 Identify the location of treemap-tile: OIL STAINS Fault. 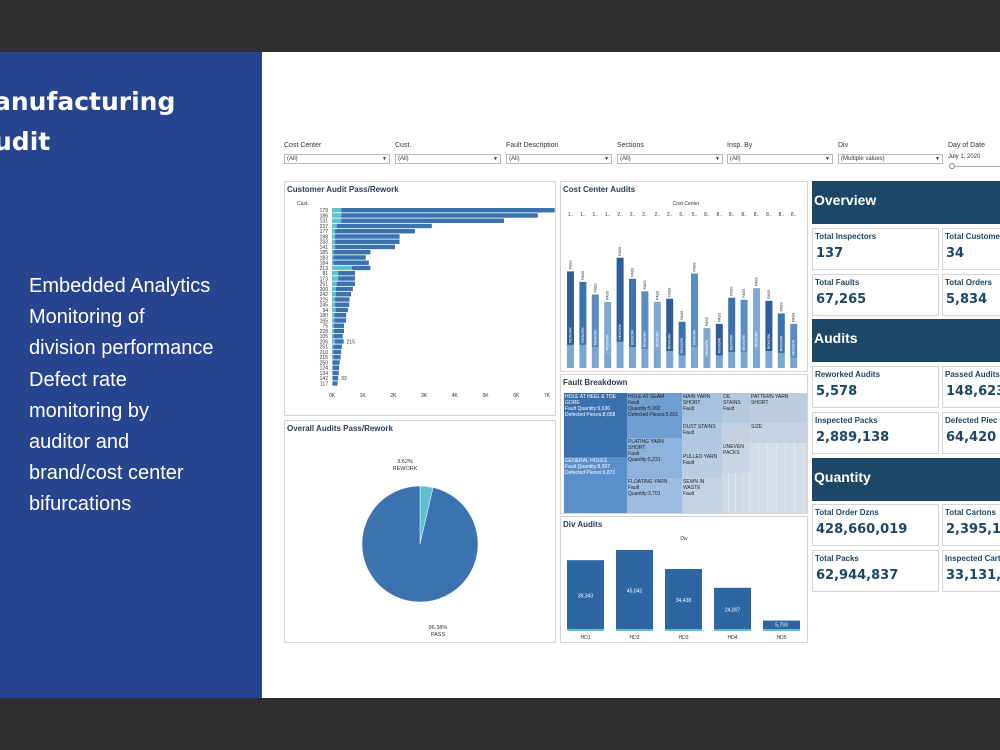
(736, 408).